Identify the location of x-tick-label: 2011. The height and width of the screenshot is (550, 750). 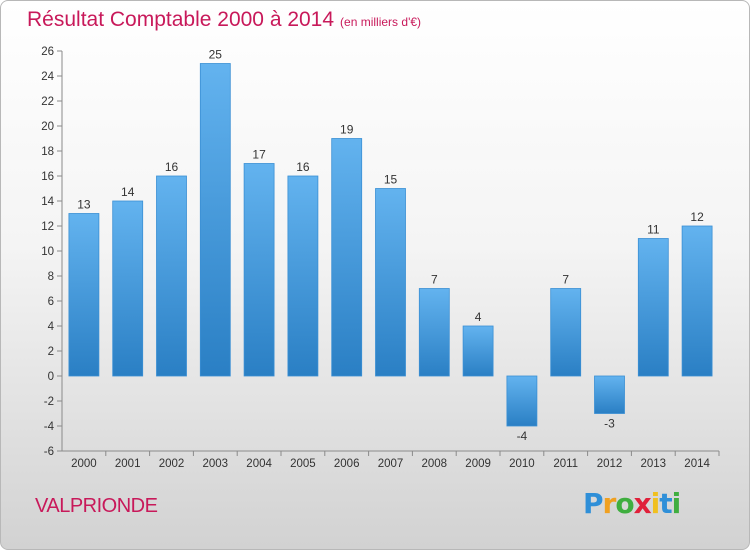
(565, 464).